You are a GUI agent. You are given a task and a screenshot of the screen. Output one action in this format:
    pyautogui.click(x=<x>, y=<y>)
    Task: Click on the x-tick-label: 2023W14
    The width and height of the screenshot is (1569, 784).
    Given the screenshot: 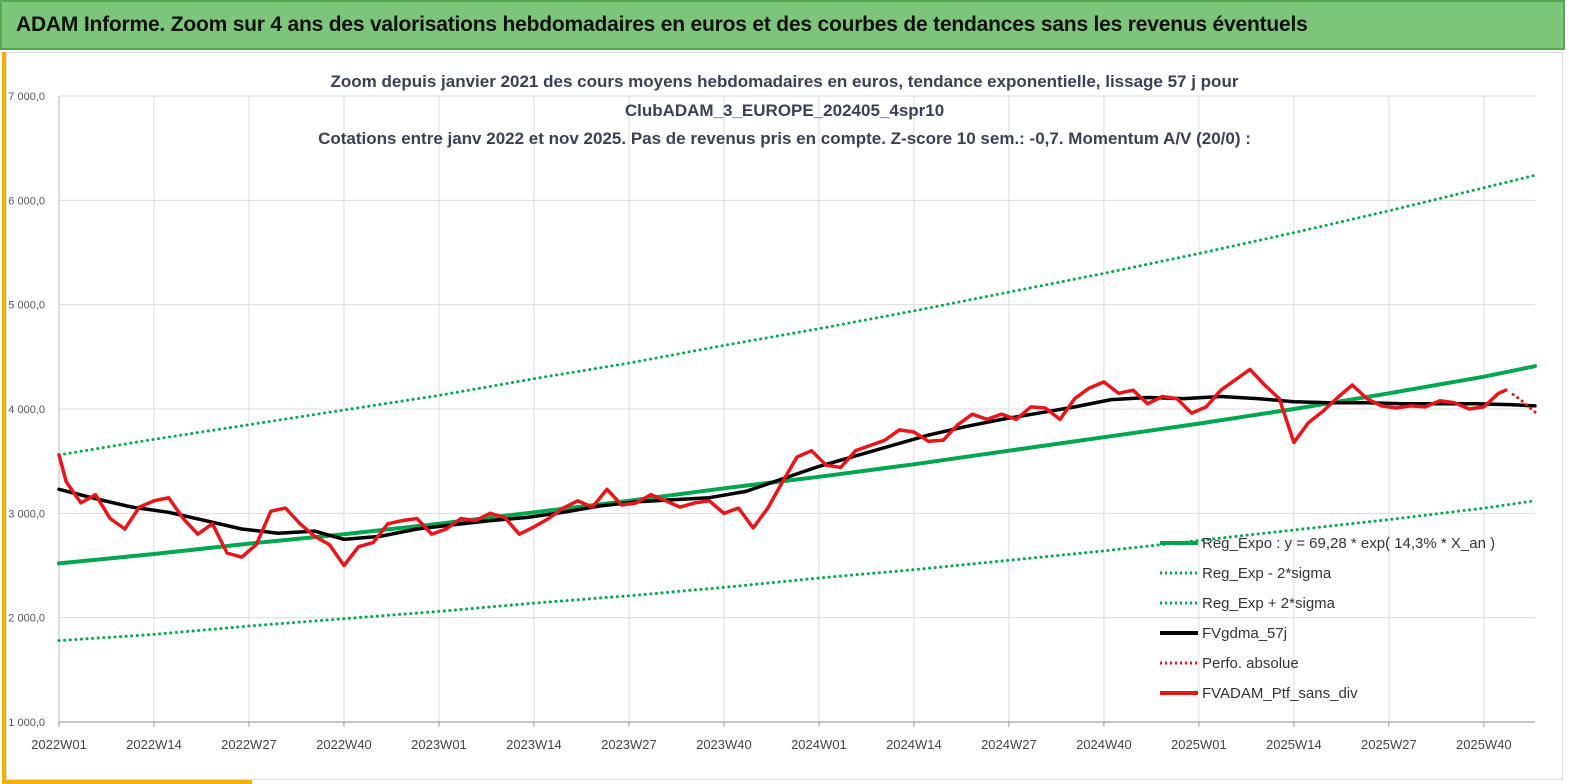 What is the action you would take?
    pyautogui.click(x=534, y=744)
    